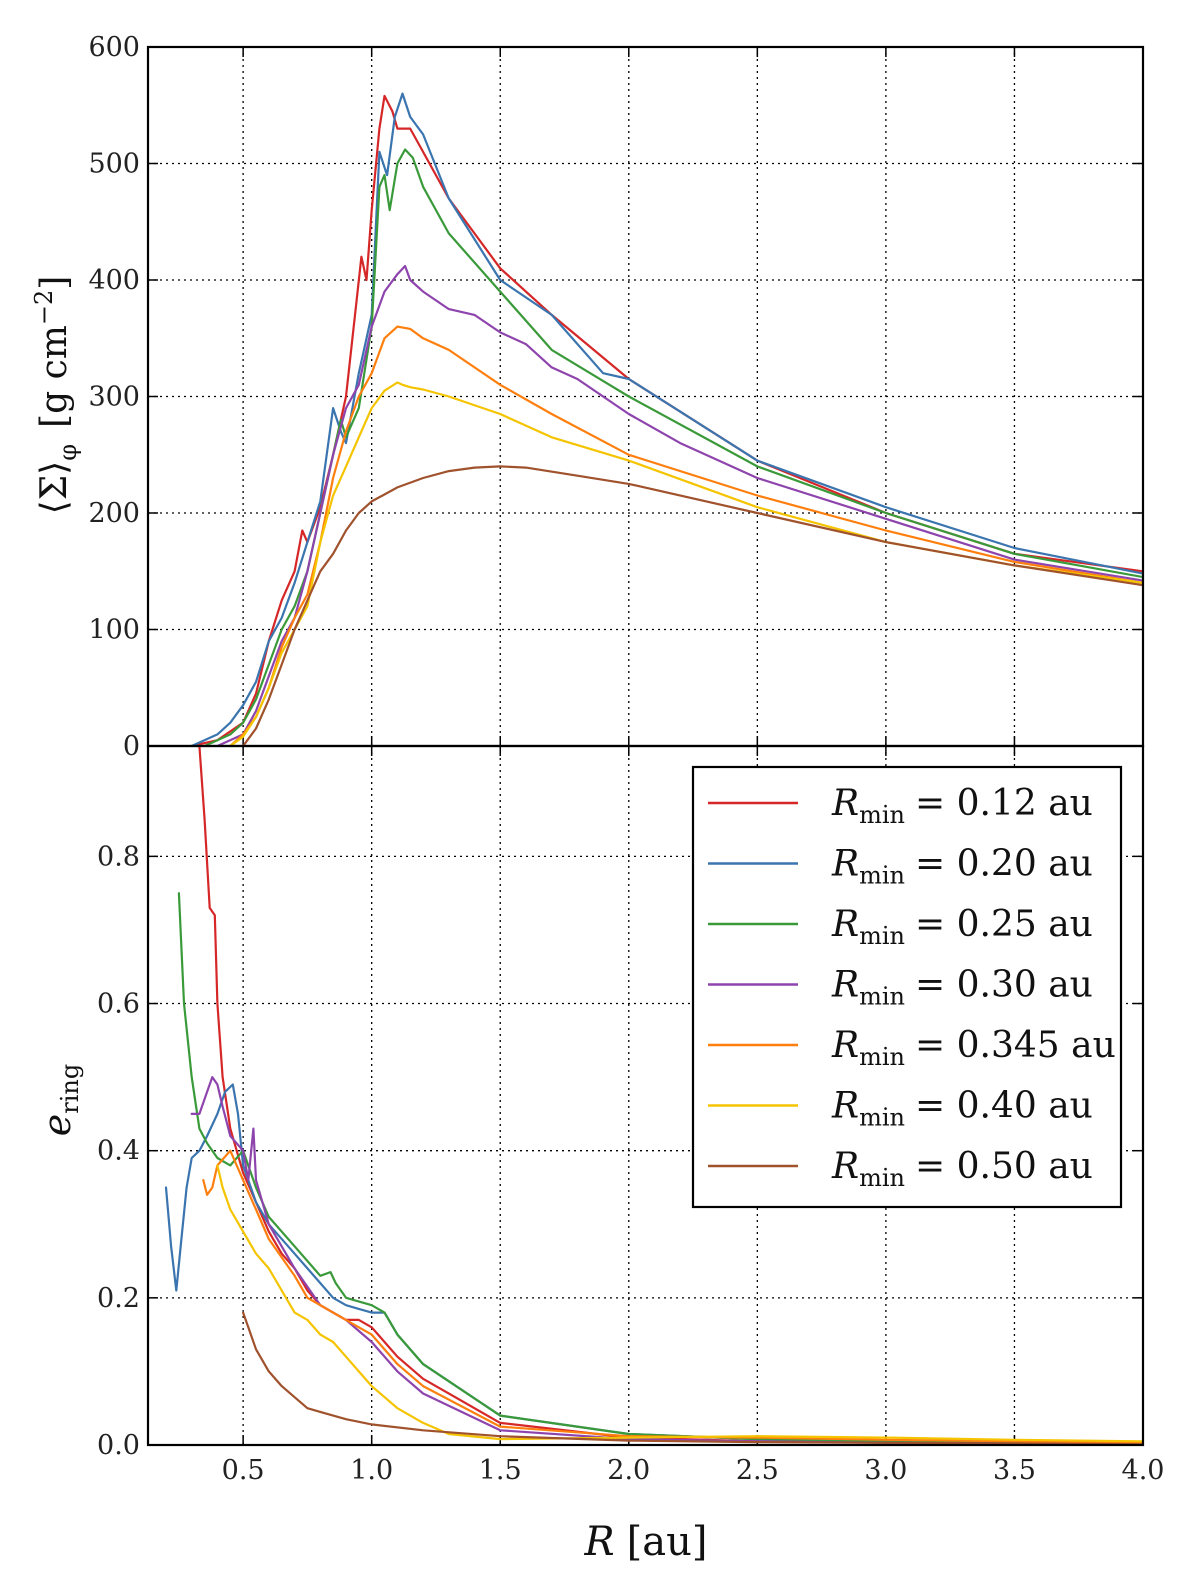 The height and width of the screenshot is (1579, 1200). What do you see at coordinates (118, 1004) in the screenshot?
I see `y-tick-label: 0.6` at bounding box center [118, 1004].